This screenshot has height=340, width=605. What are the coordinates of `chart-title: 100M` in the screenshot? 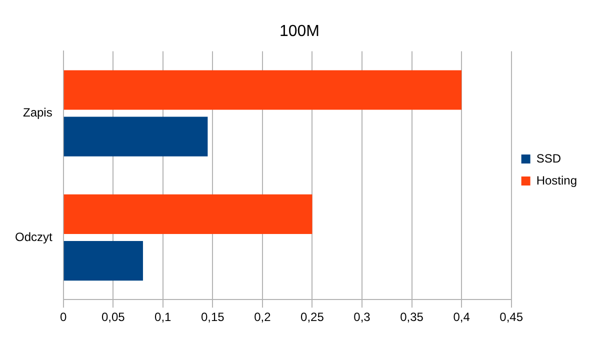 It's located at (299, 31).